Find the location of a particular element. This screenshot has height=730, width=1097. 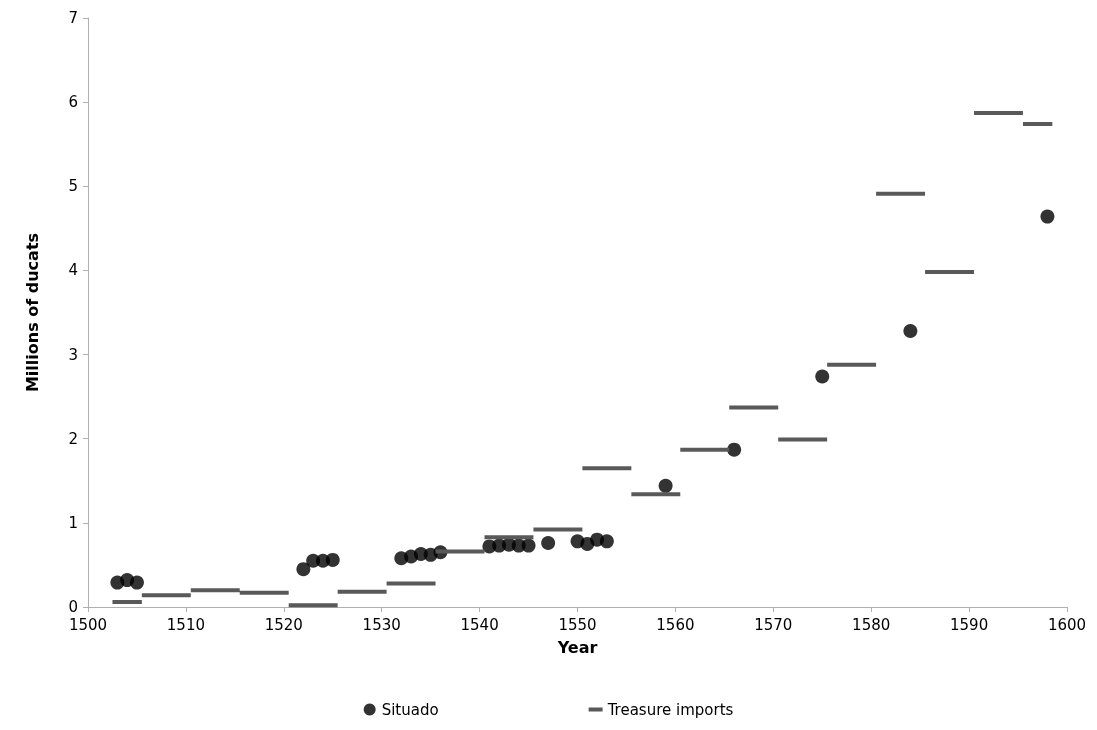

x-tick-label: 1500 is located at coordinates (88, 624).